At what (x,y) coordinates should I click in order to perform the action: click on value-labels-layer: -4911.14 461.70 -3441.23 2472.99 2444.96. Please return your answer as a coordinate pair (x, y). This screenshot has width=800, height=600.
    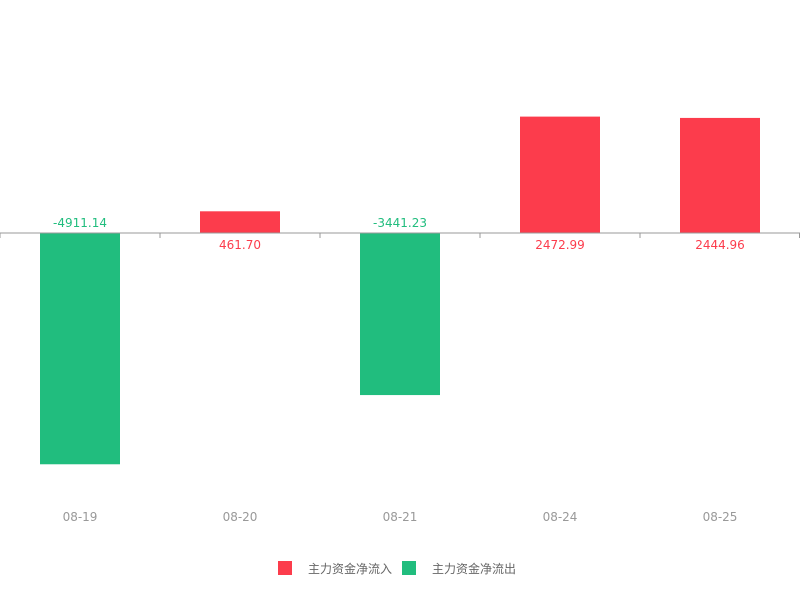
    Looking at the image, I should click on (399, 234).